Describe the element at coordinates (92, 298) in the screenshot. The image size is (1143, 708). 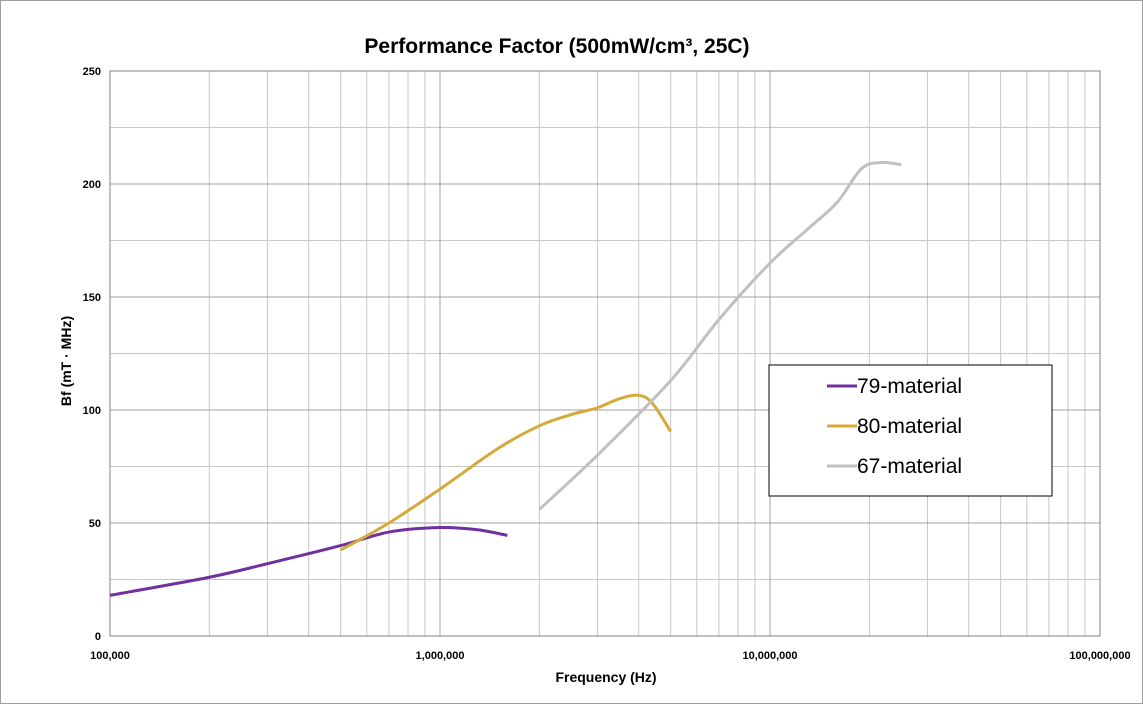
I see `y-tick-label: 150` at that location.